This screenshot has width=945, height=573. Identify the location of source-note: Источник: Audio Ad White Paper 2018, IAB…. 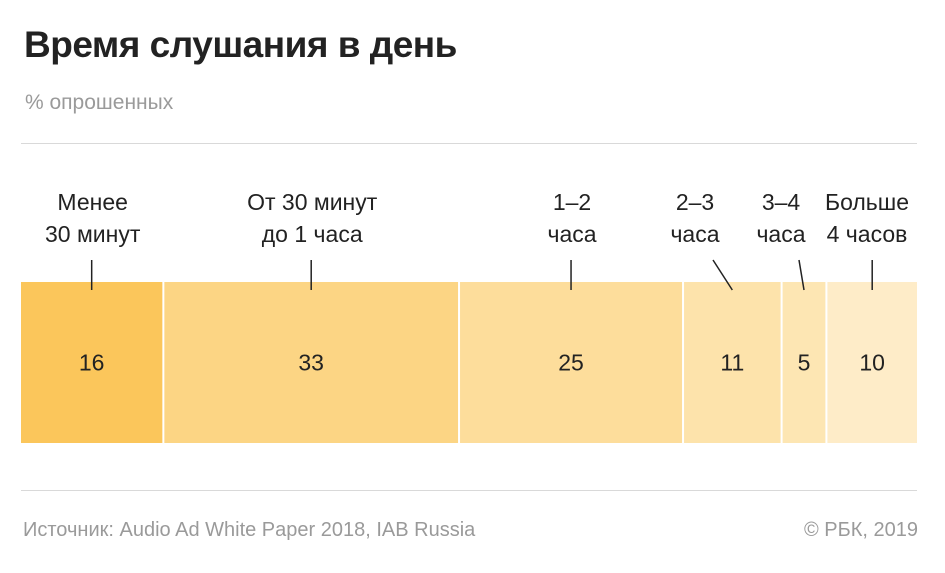
(249, 530).